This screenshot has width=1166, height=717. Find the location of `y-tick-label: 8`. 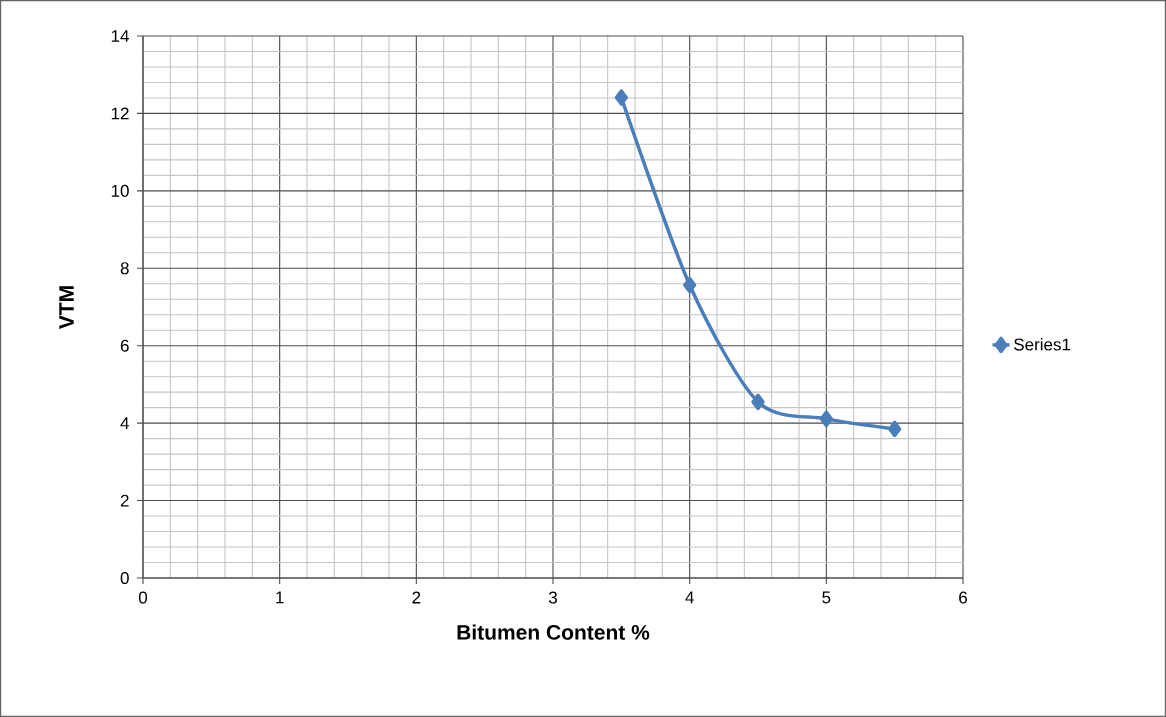

y-tick-label: 8 is located at coordinates (124, 268).